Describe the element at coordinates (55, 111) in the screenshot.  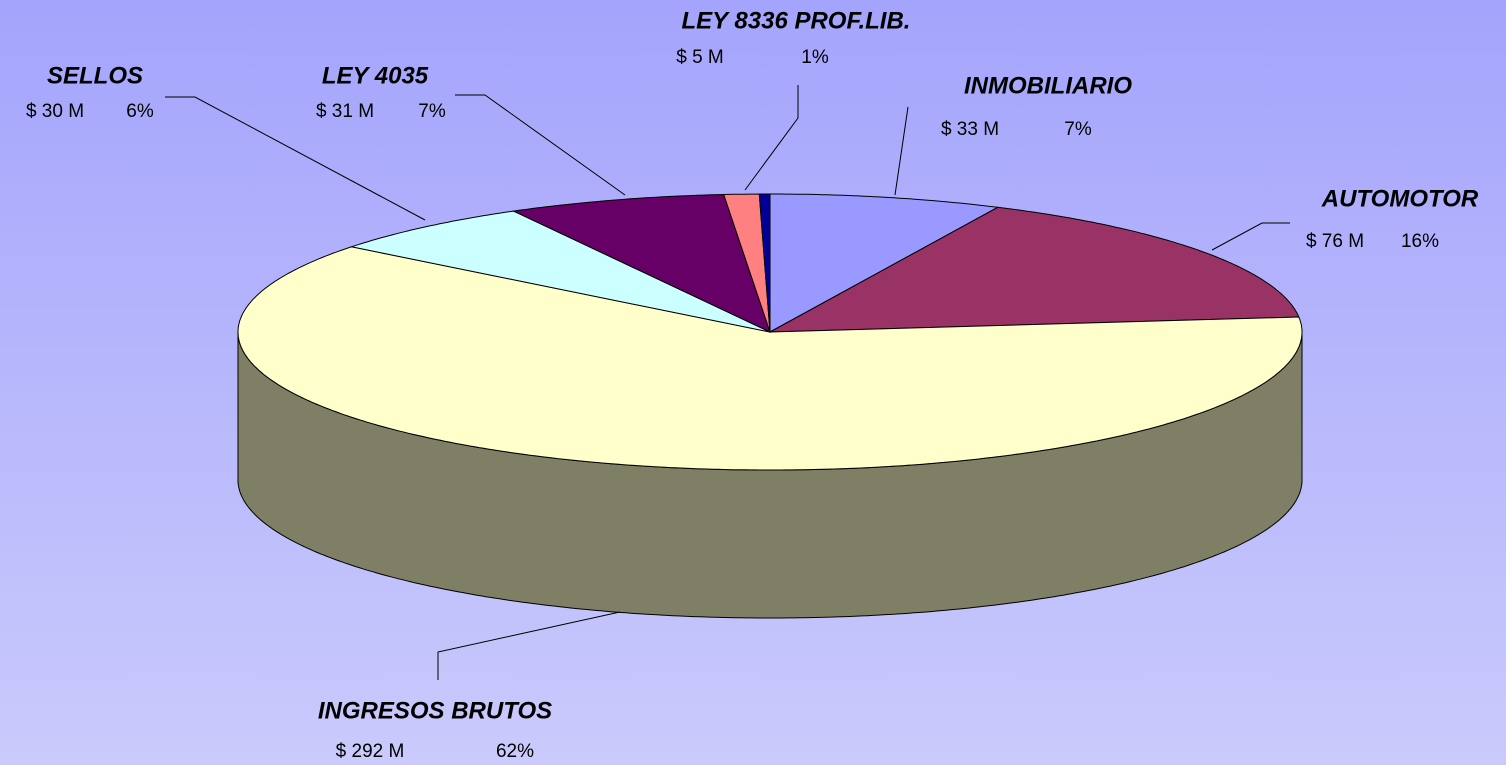
I see `value-label: $ 30 M` at that location.